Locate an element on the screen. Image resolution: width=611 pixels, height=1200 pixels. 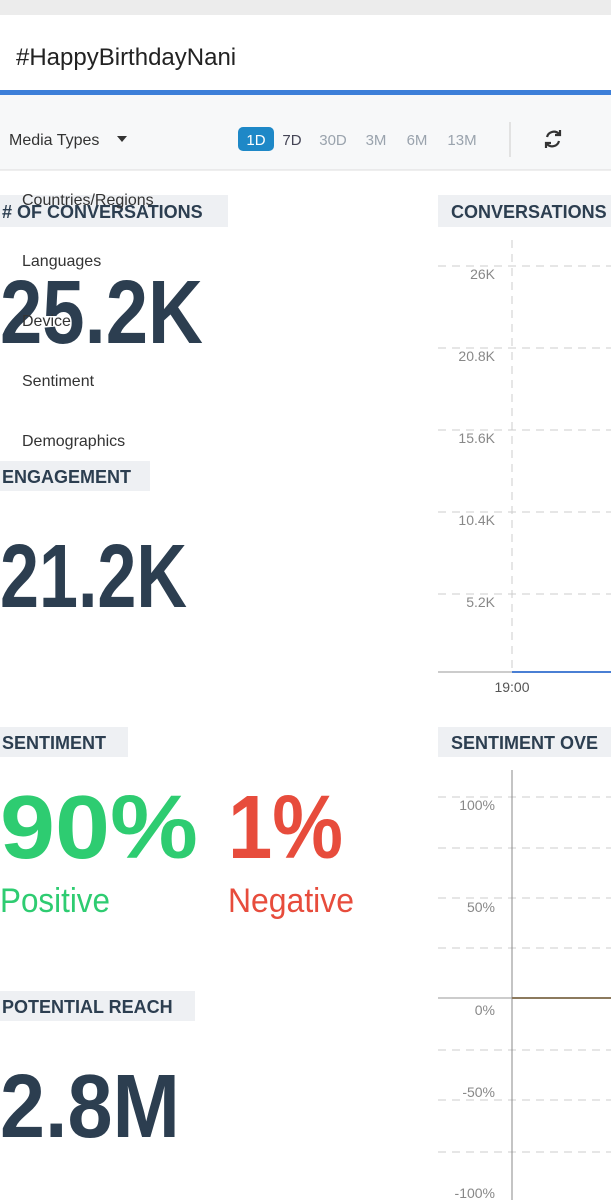
panel-label: # OF CONVERSATIONS is located at coordinates (102, 212).